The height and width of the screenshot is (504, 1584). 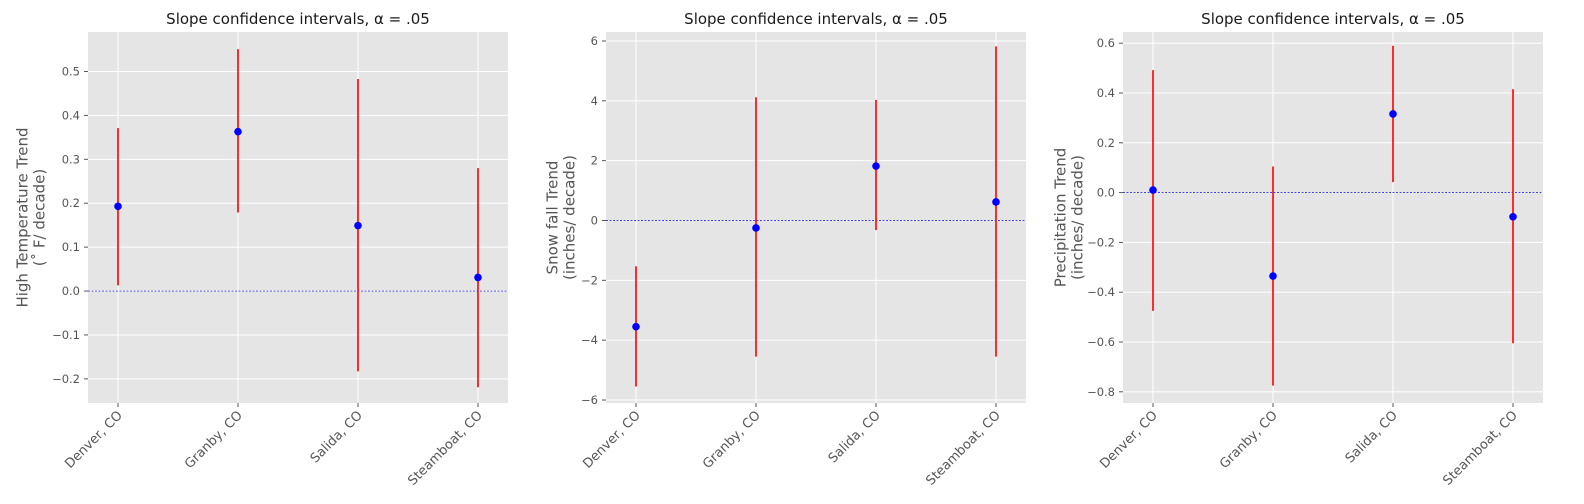 I want to click on y-tick-label: −2, so click(x=589, y=280).